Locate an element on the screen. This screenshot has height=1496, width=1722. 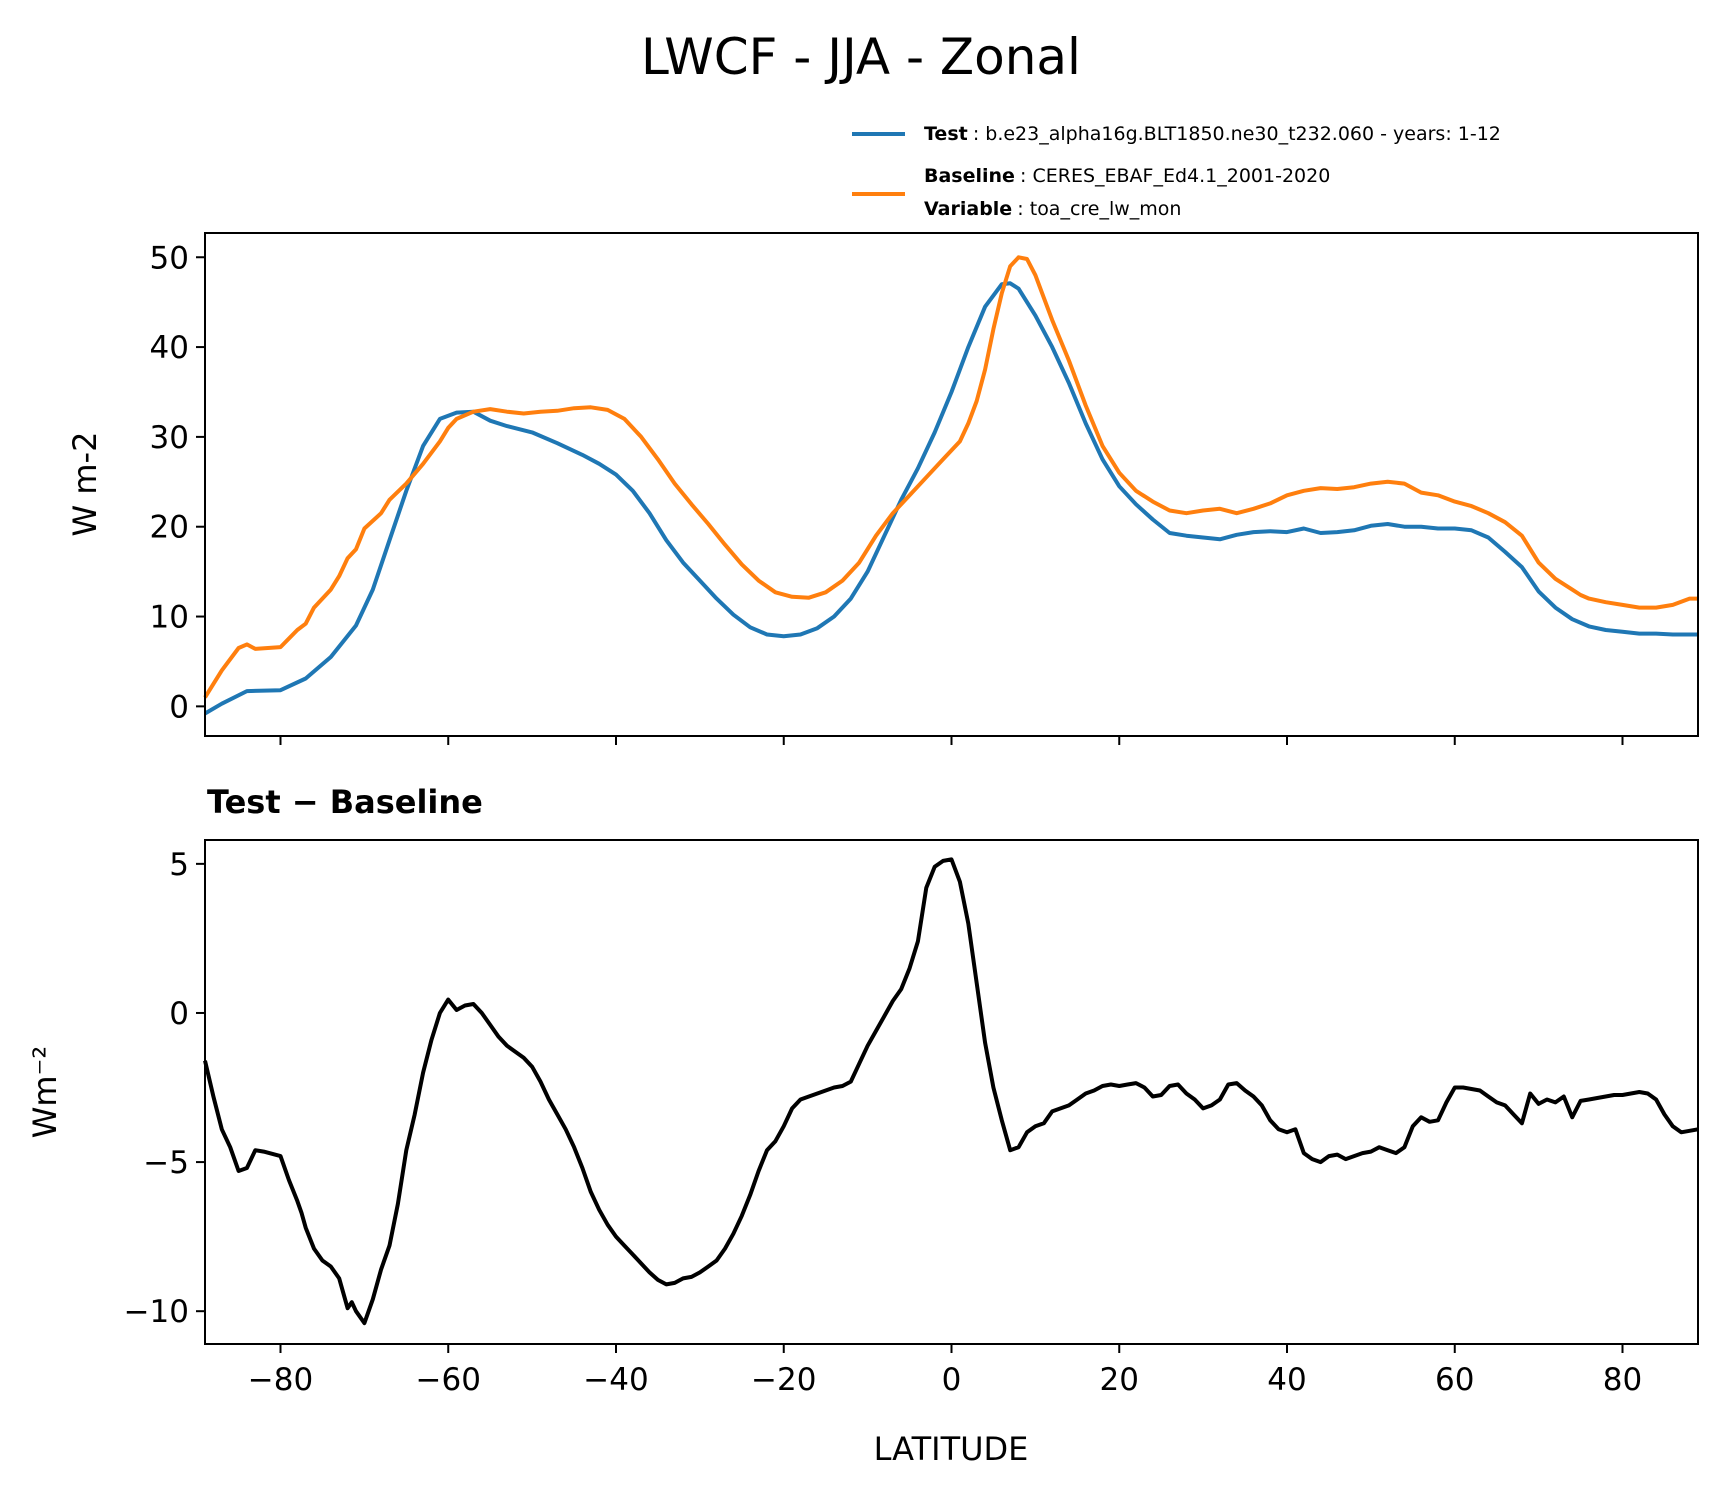
bottom-y-tick-label: −5 is located at coordinates (166, 1163).